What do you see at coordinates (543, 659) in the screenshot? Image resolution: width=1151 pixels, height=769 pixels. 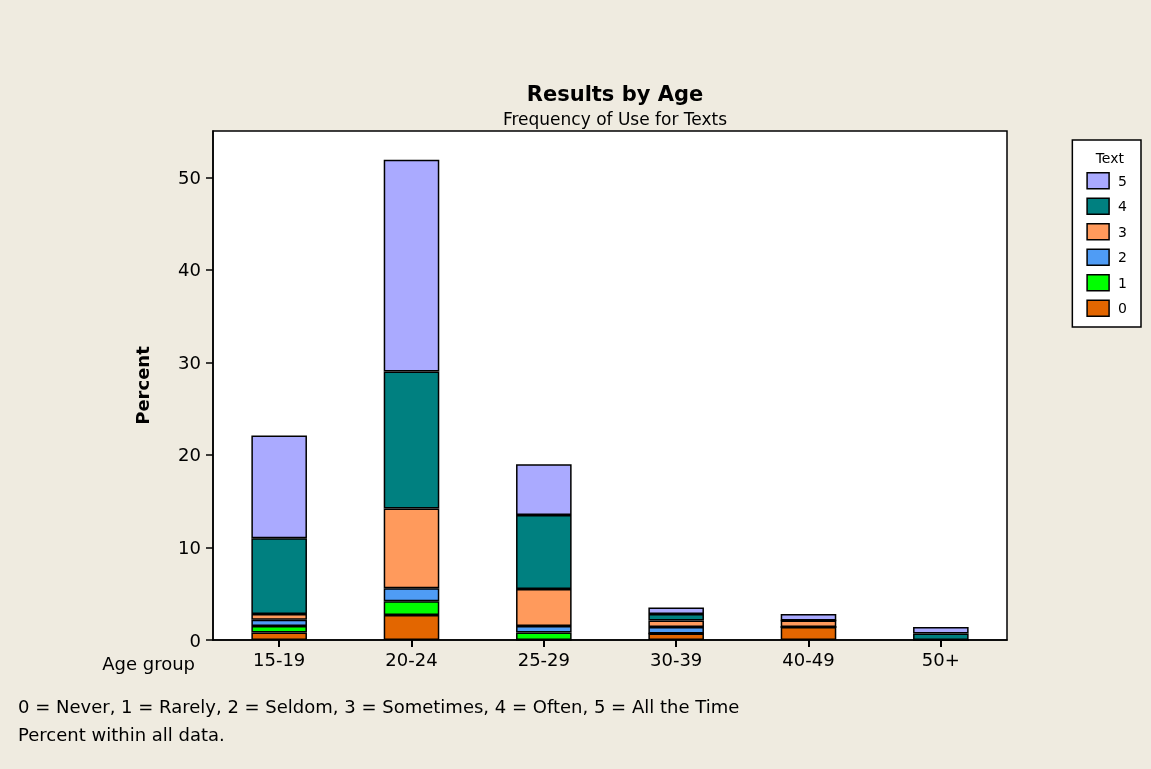 I see `x-tick-label: 25-29` at bounding box center [543, 659].